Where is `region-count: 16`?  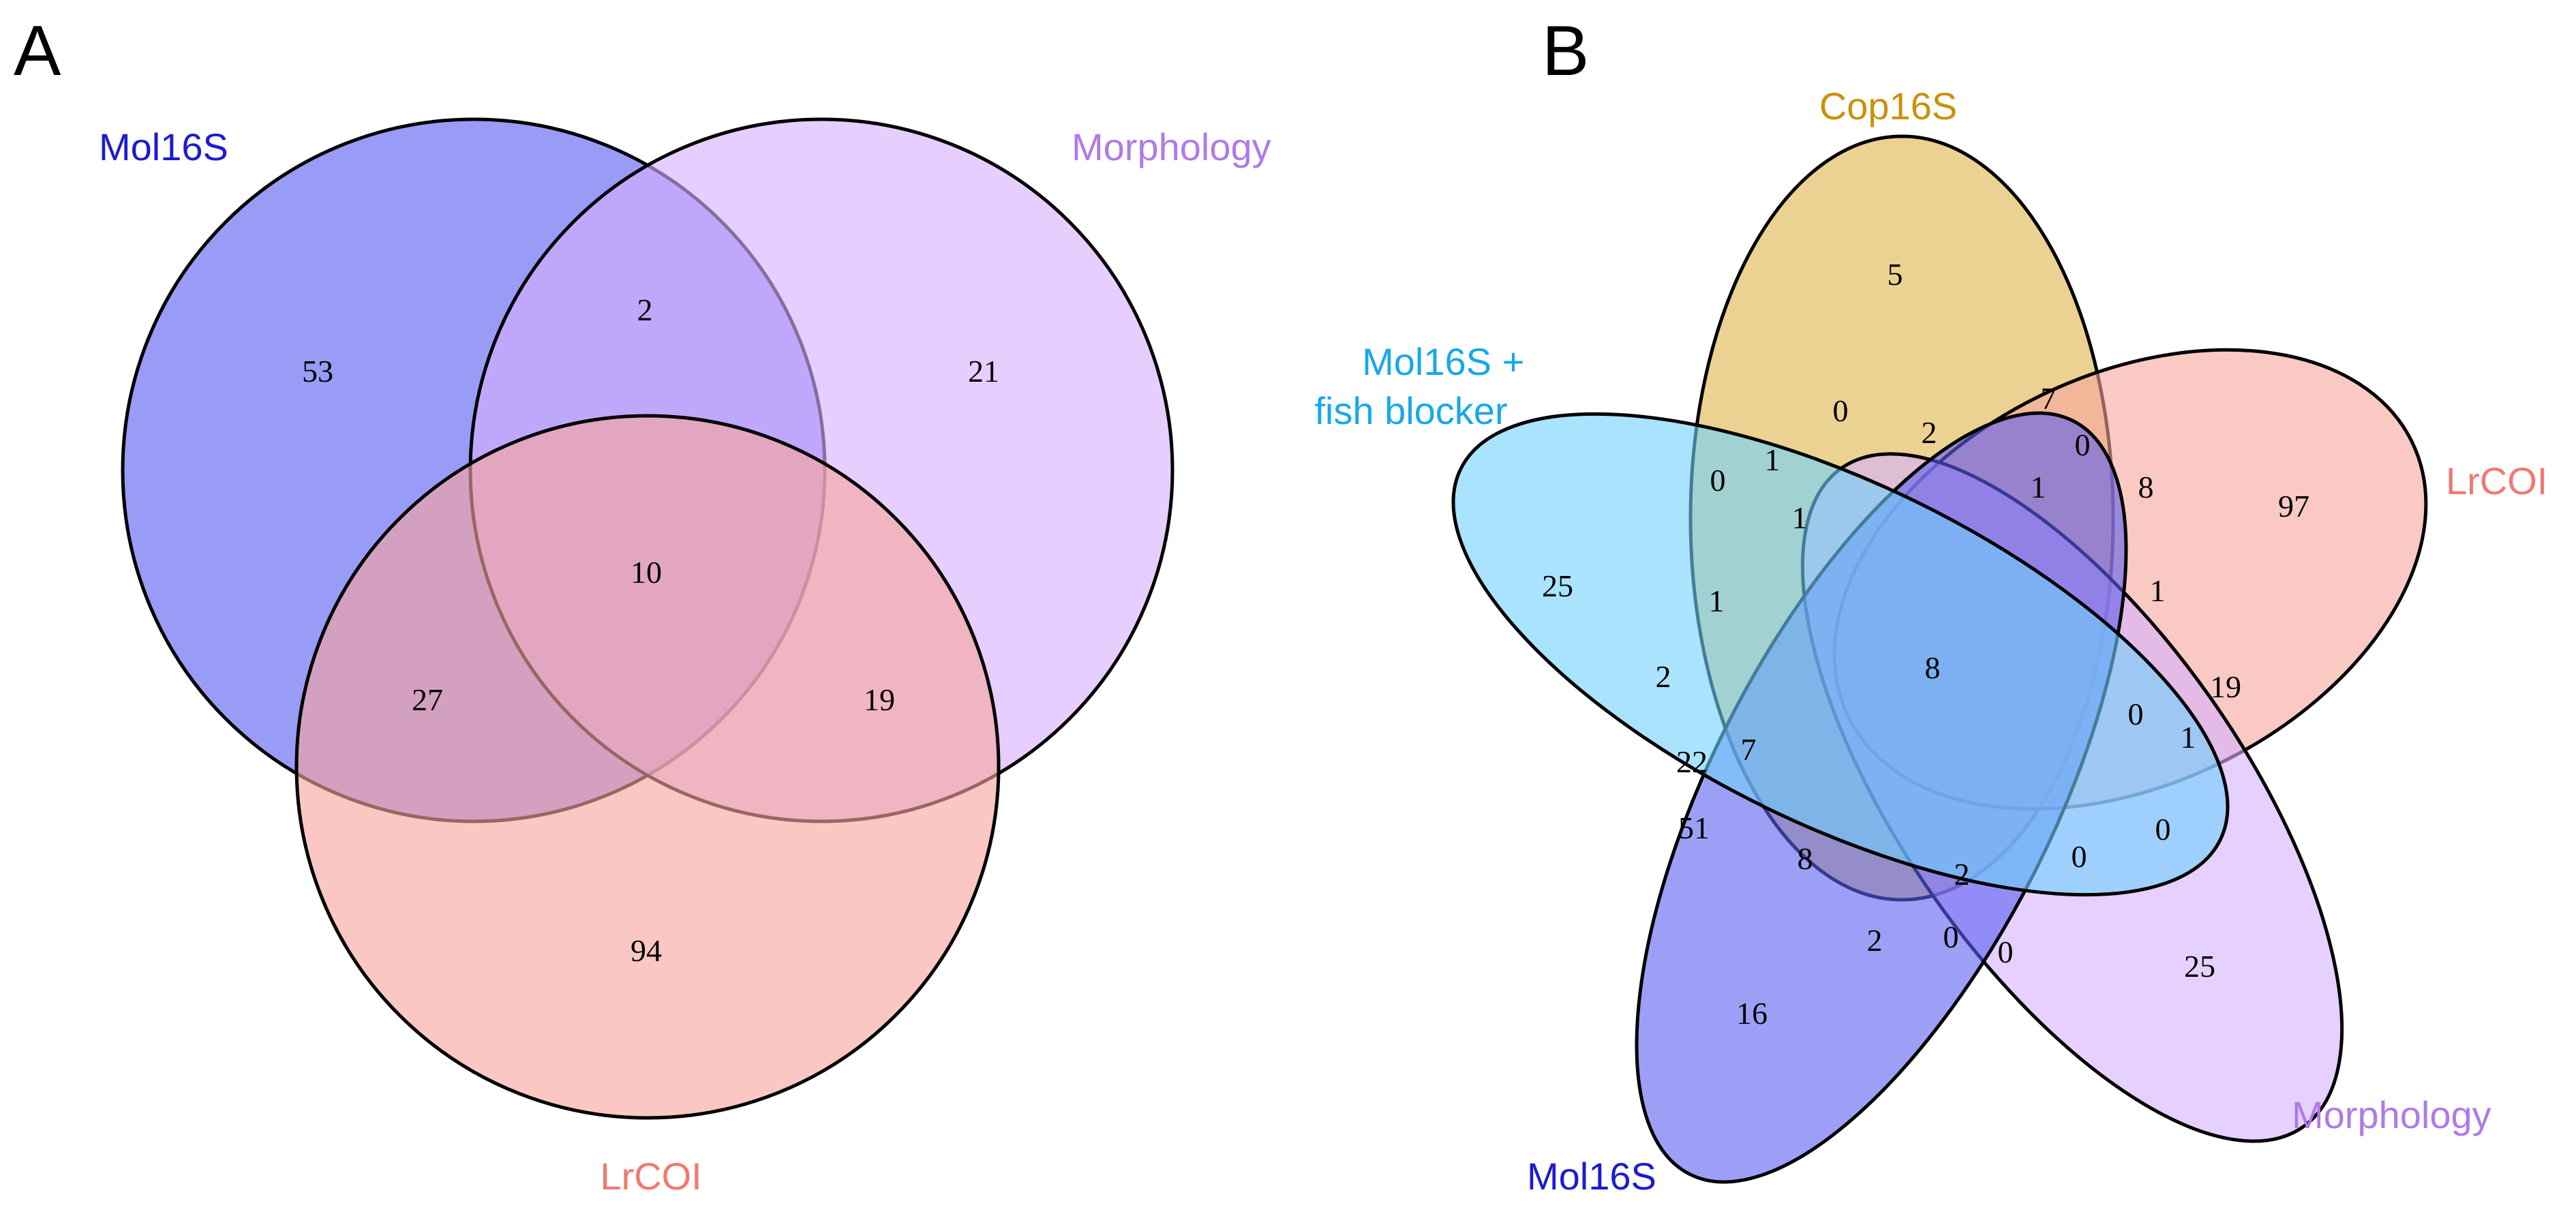 region-count: 16 is located at coordinates (1752, 1013).